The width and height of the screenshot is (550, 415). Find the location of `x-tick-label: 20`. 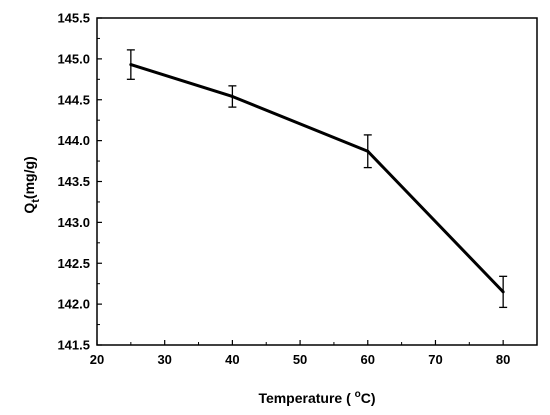

x-tick-label: 20 is located at coordinates (97, 359).